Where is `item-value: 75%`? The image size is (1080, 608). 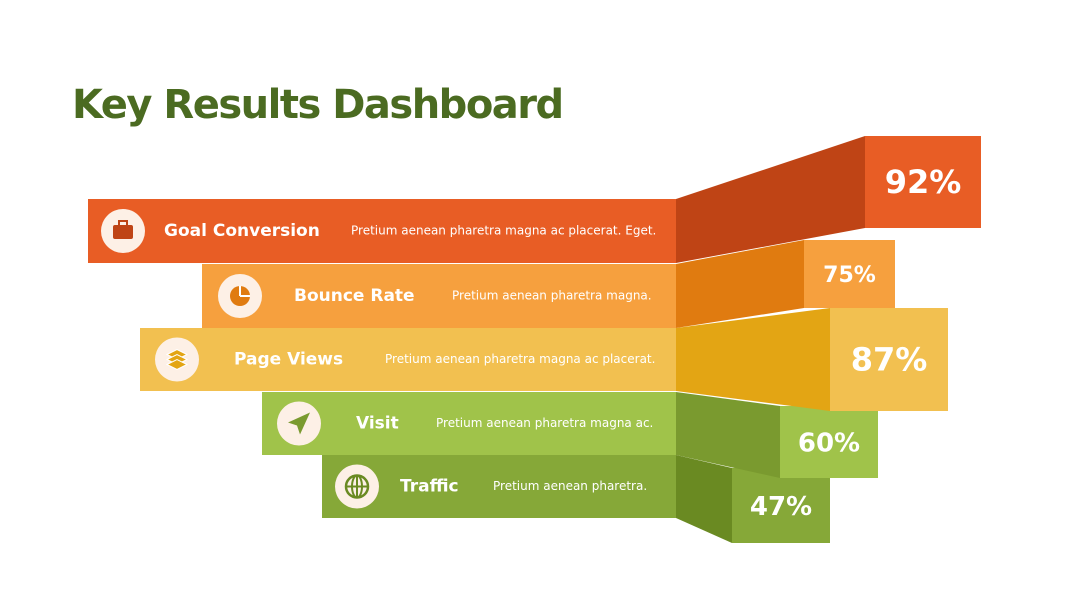
item-value: 75% is located at coordinates (849, 275).